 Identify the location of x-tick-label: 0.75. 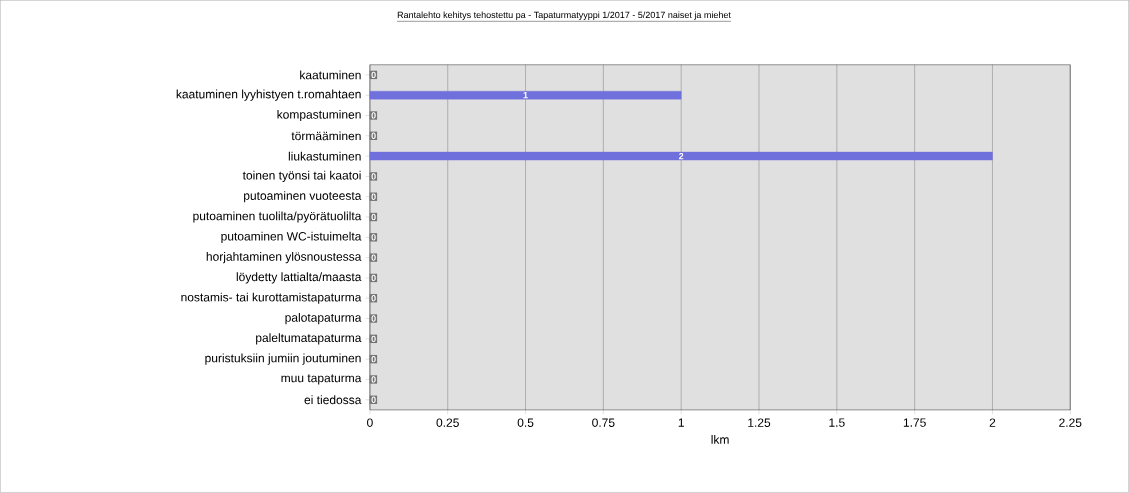
(603, 423).